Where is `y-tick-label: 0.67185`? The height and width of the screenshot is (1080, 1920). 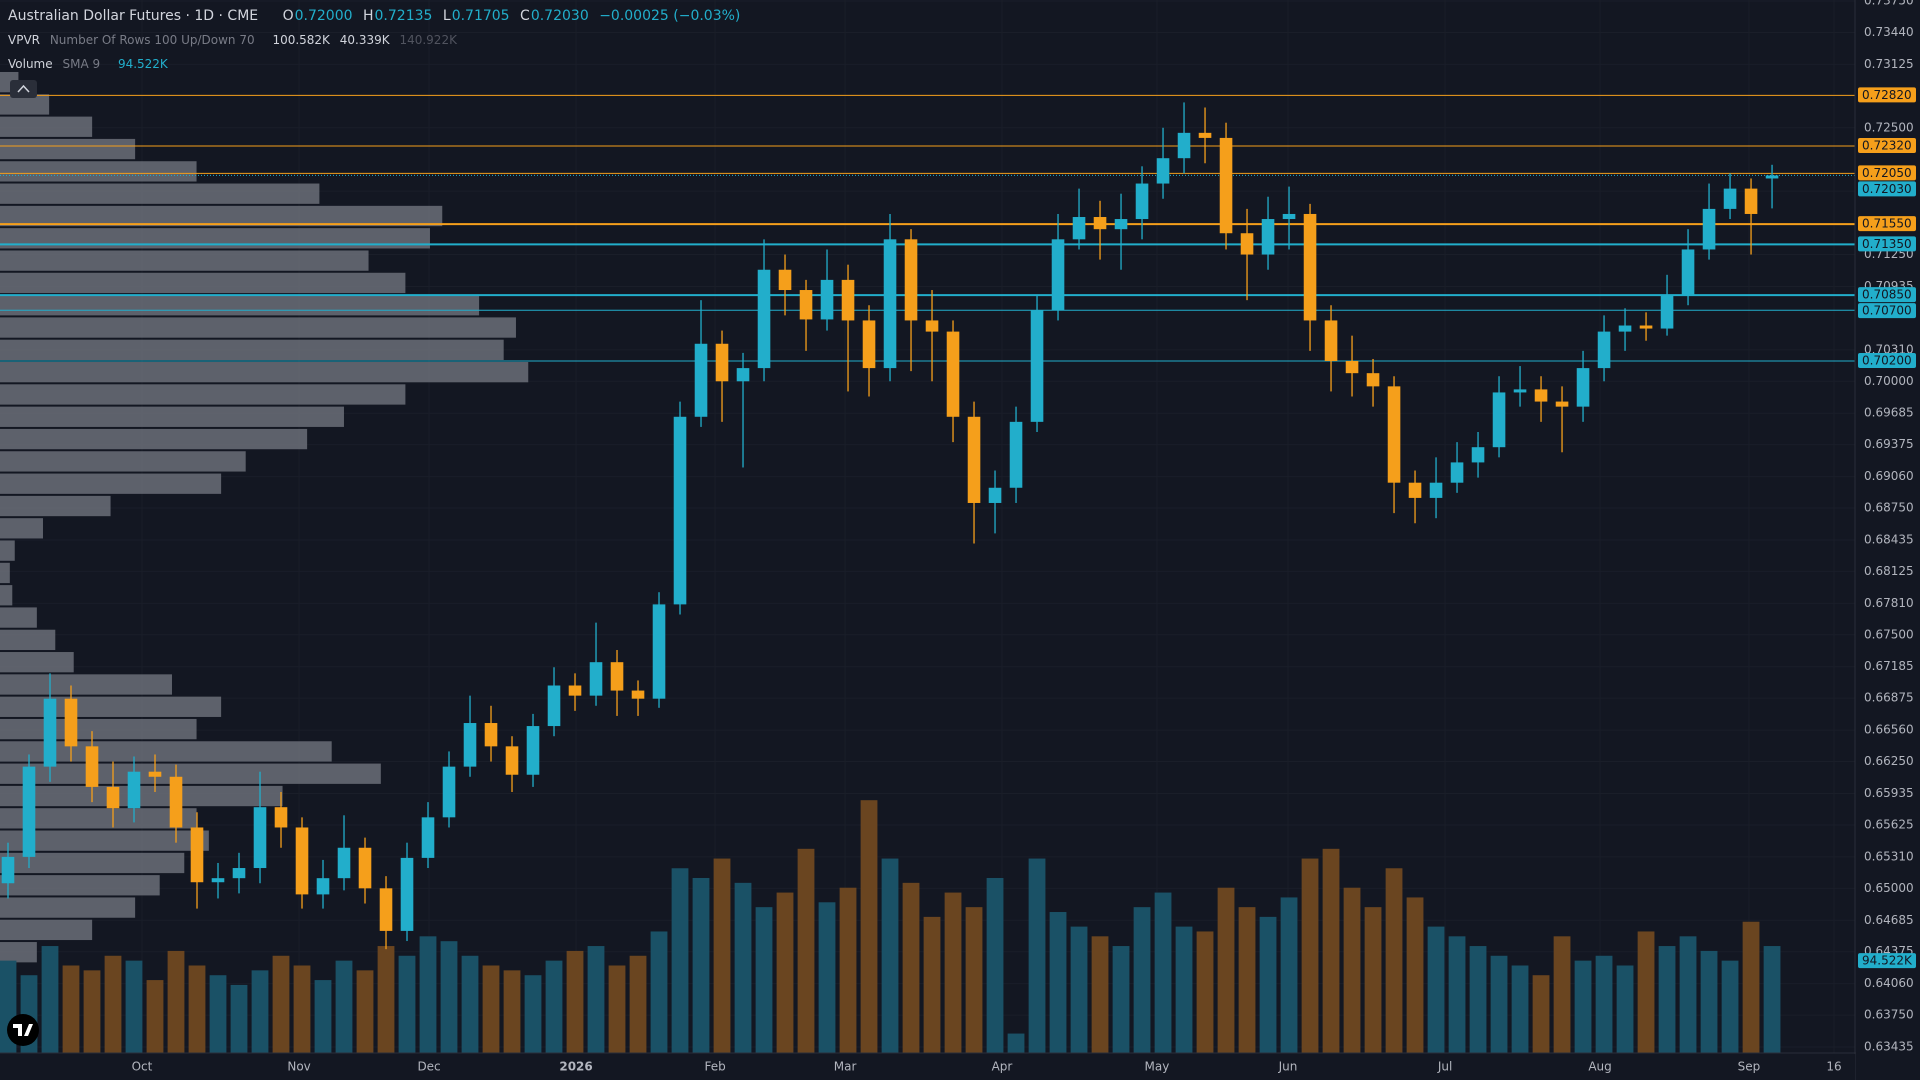 y-tick-label: 0.67185 is located at coordinates (1889, 666).